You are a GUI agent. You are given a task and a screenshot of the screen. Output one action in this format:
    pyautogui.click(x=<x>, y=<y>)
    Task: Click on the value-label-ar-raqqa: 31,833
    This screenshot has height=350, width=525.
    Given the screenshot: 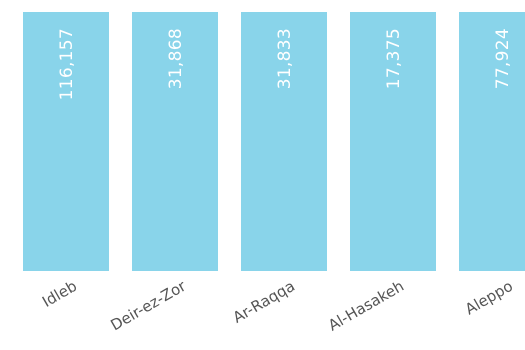 What is the action you would take?
    pyautogui.click(x=285, y=58)
    